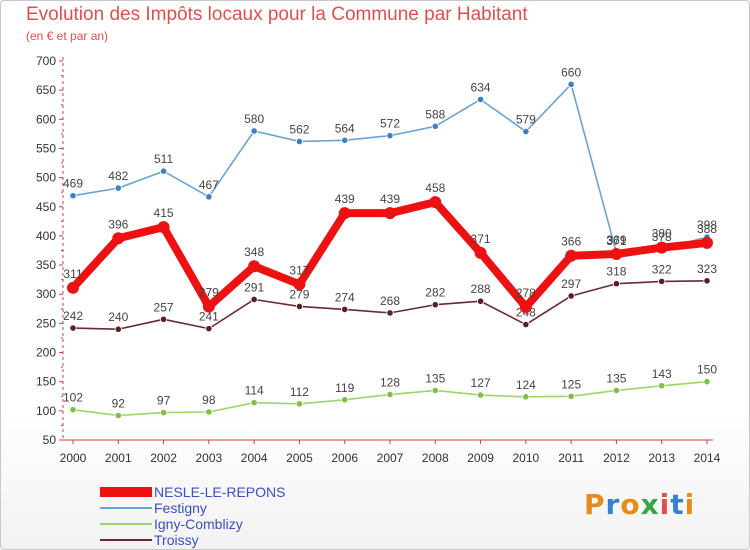 The height and width of the screenshot is (550, 750). Describe the element at coordinates (661, 458) in the screenshot. I see `x-tick-label: 2013` at that location.